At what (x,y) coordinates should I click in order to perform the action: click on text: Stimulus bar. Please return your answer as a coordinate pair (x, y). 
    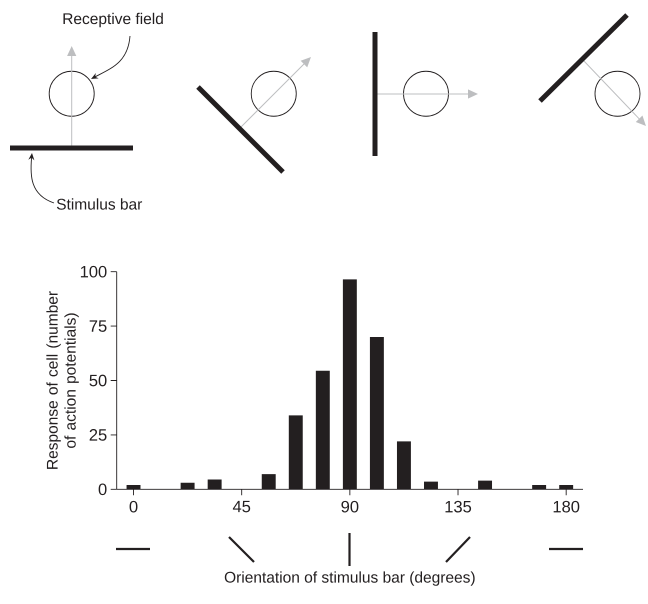
    Looking at the image, I should click on (99, 204).